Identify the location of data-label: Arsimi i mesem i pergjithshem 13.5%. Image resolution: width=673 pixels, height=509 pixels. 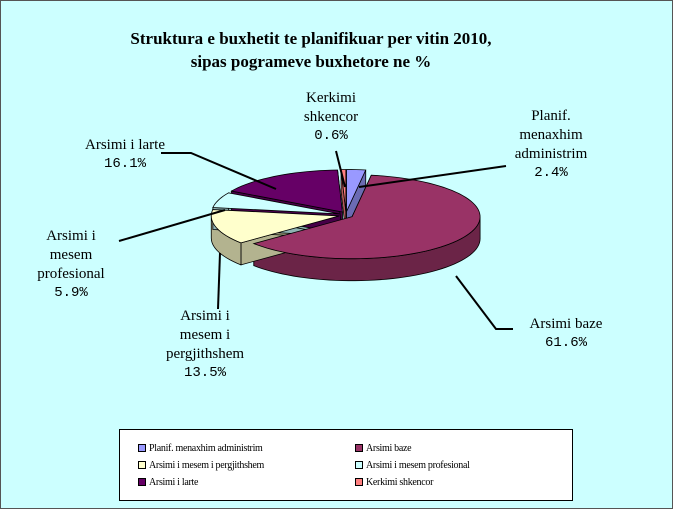
(205, 345).